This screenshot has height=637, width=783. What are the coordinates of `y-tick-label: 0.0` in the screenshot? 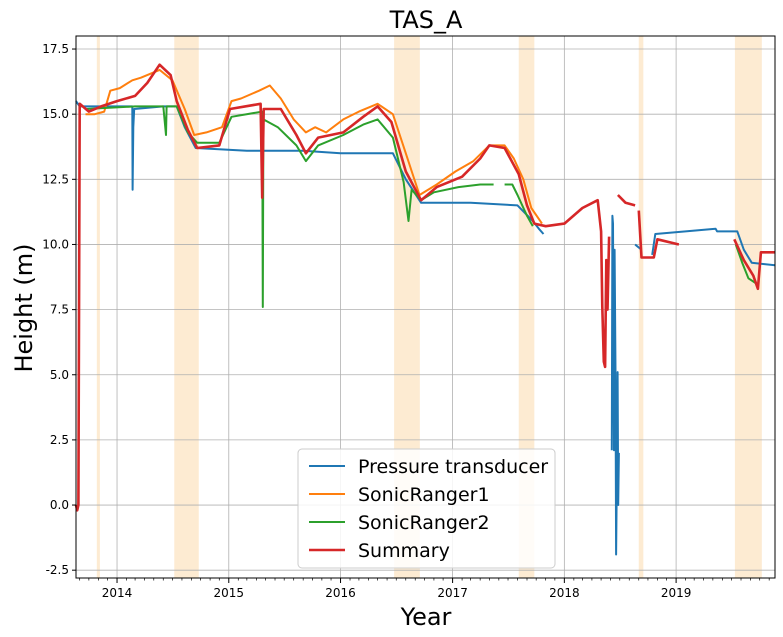 It's located at (59, 505).